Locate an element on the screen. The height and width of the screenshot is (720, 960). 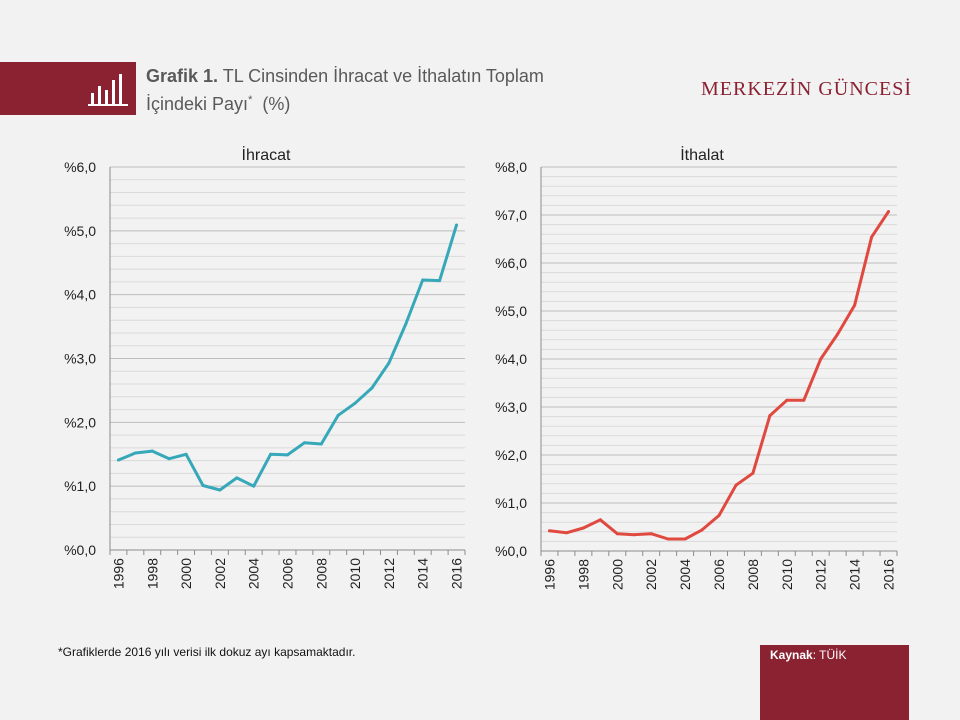
ihracat-x-tick-label: 2014 is located at coordinates (423, 573).